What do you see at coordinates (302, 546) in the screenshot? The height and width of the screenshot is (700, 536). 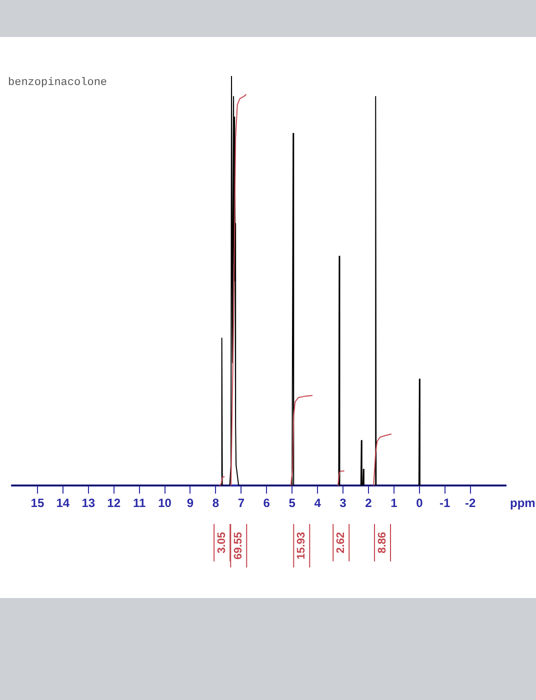 I see `text: 15.93` at bounding box center [302, 546].